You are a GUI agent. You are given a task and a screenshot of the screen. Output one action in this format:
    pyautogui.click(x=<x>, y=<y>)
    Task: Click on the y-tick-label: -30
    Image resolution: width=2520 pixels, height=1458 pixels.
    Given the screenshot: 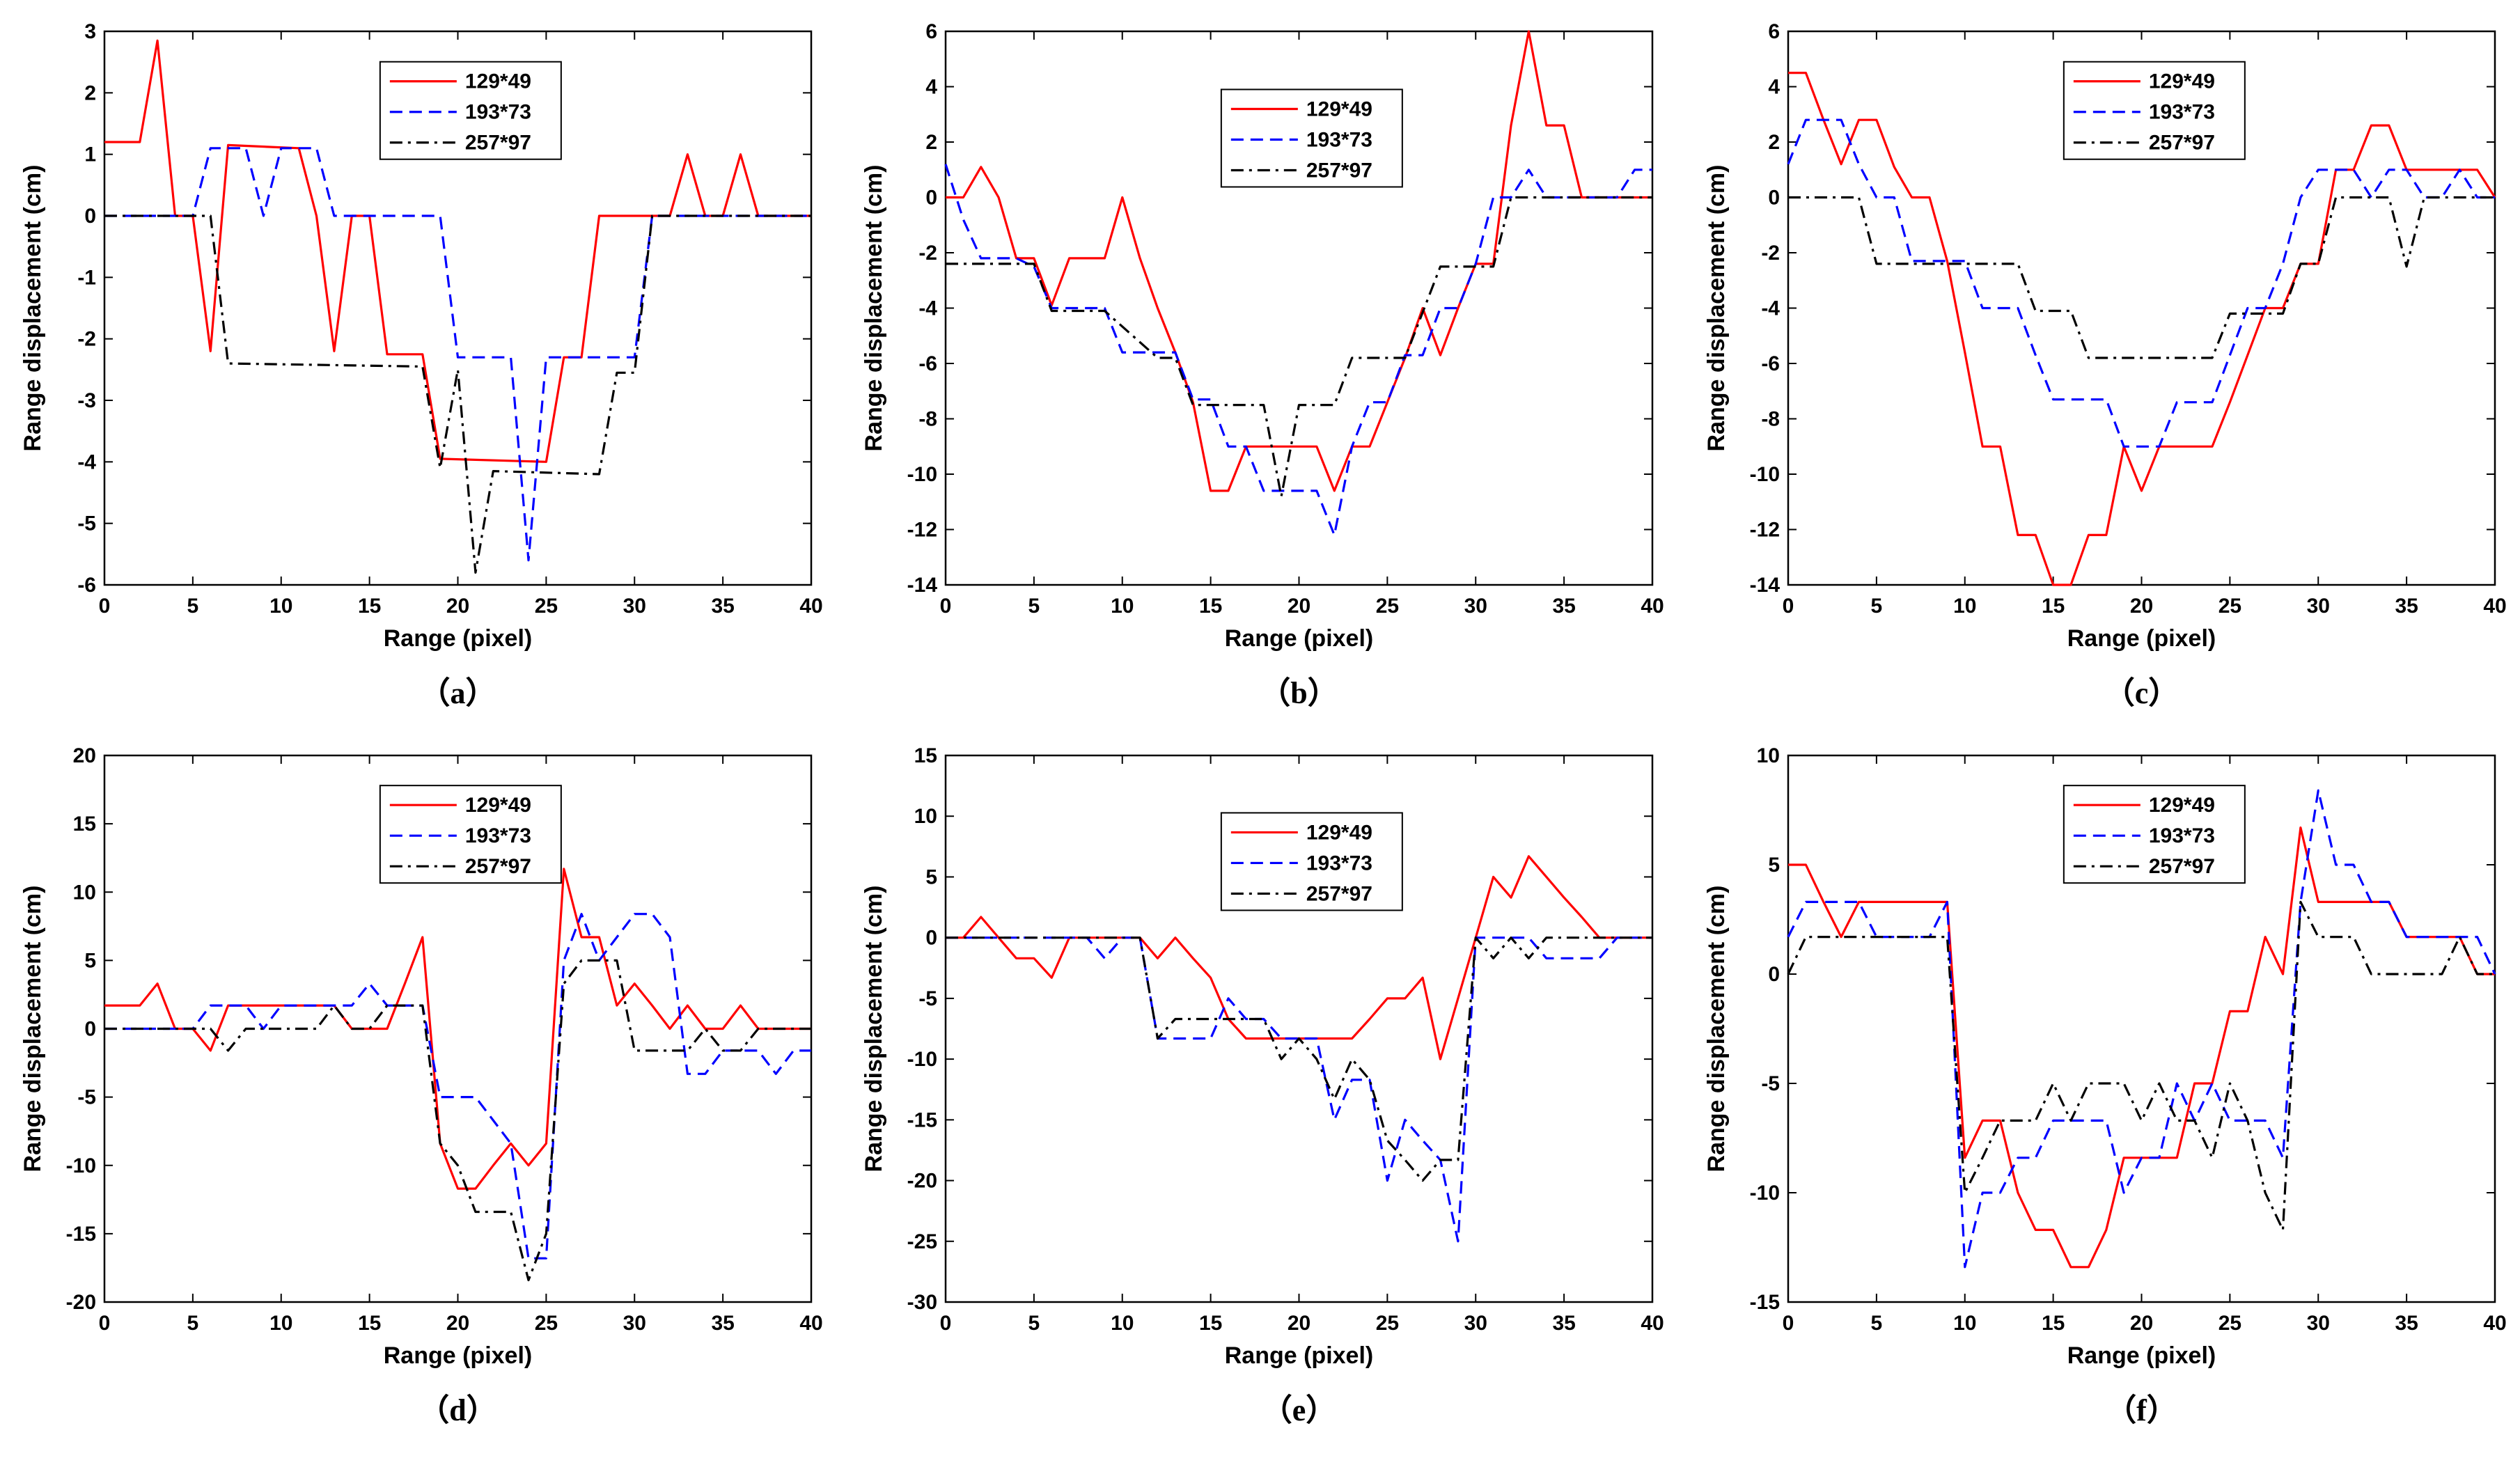 What is the action you would take?
    pyautogui.click(x=922, y=1303)
    